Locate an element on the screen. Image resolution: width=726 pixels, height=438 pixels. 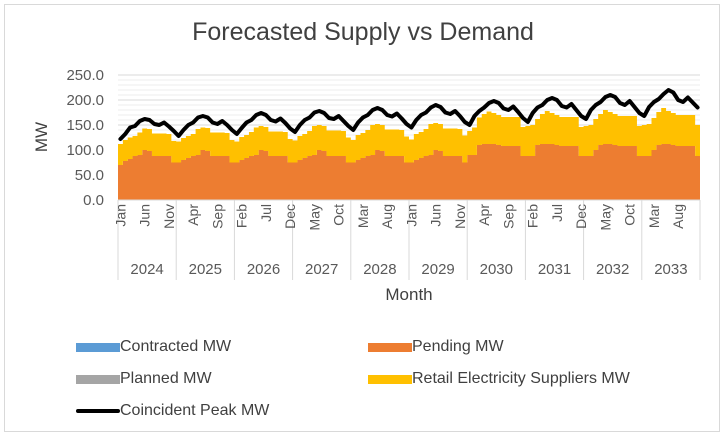
legend-label: Coincident Peak MW is located at coordinates (195, 410).